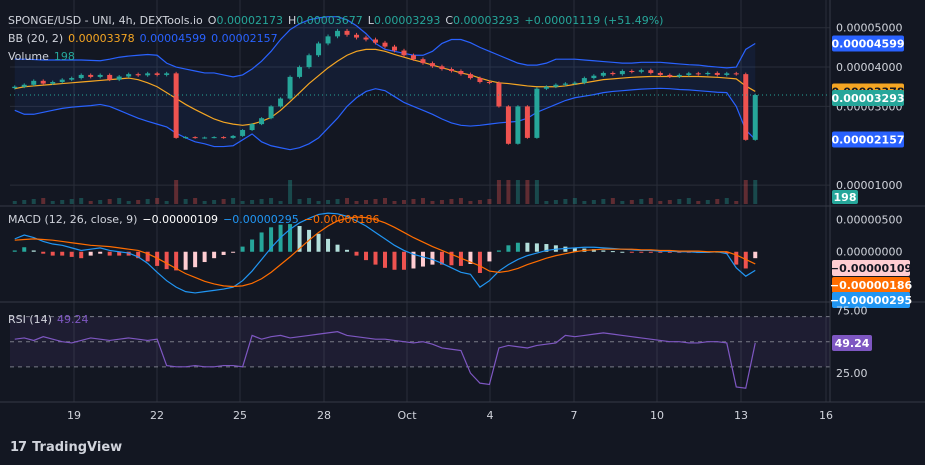  I want to click on tradingview-brand: 17 TradingView, so click(66, 447).